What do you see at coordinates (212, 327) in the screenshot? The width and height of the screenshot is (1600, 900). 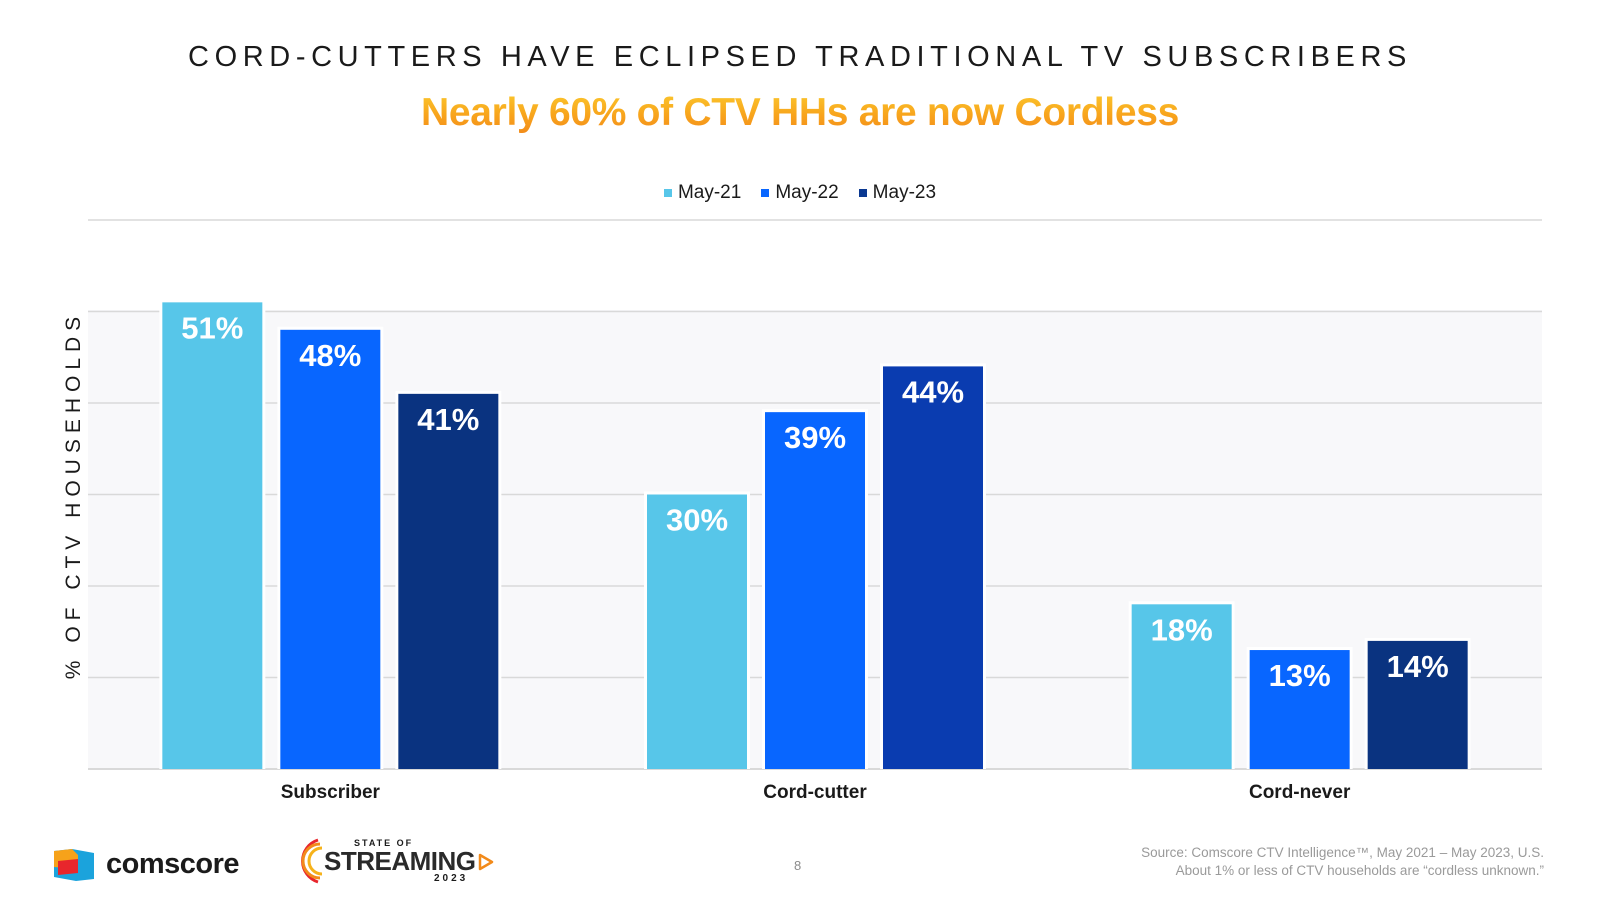 I see `data-label: 51%` at bounding box center [212, 327].